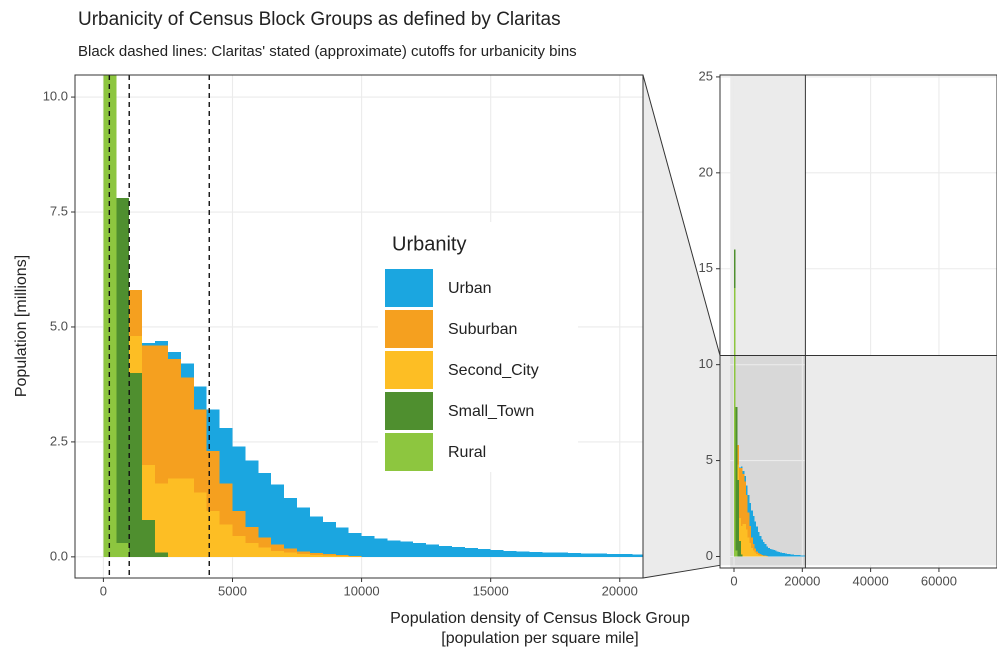  What do you see at coordinates (939, 580) in the screenshot?
I see `x-tick-label: 60000` at bounding box center [939, 580].